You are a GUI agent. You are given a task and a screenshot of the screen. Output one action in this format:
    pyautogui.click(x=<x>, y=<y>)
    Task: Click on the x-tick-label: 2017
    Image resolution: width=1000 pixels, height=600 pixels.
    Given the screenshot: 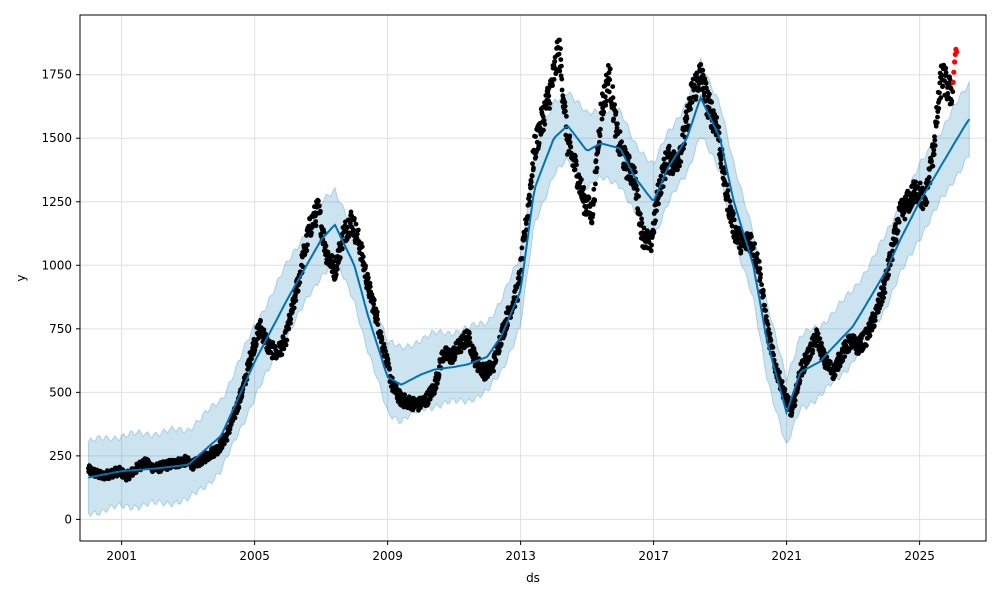 What is the action you would take?
    pyautogui.click(x=653, y=556)
    